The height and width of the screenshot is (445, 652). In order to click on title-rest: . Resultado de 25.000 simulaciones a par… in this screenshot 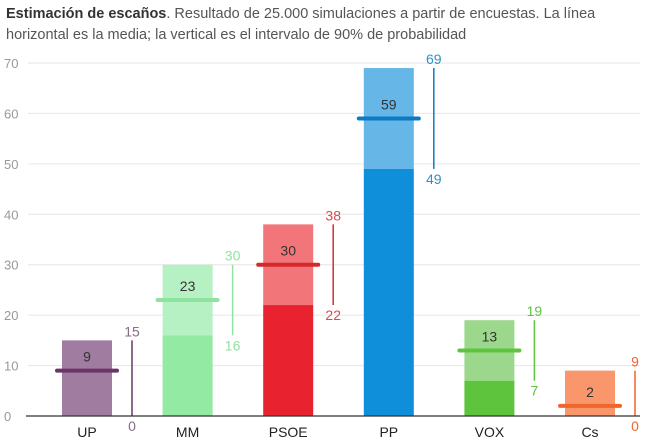, I will do `click(301, 24)`.